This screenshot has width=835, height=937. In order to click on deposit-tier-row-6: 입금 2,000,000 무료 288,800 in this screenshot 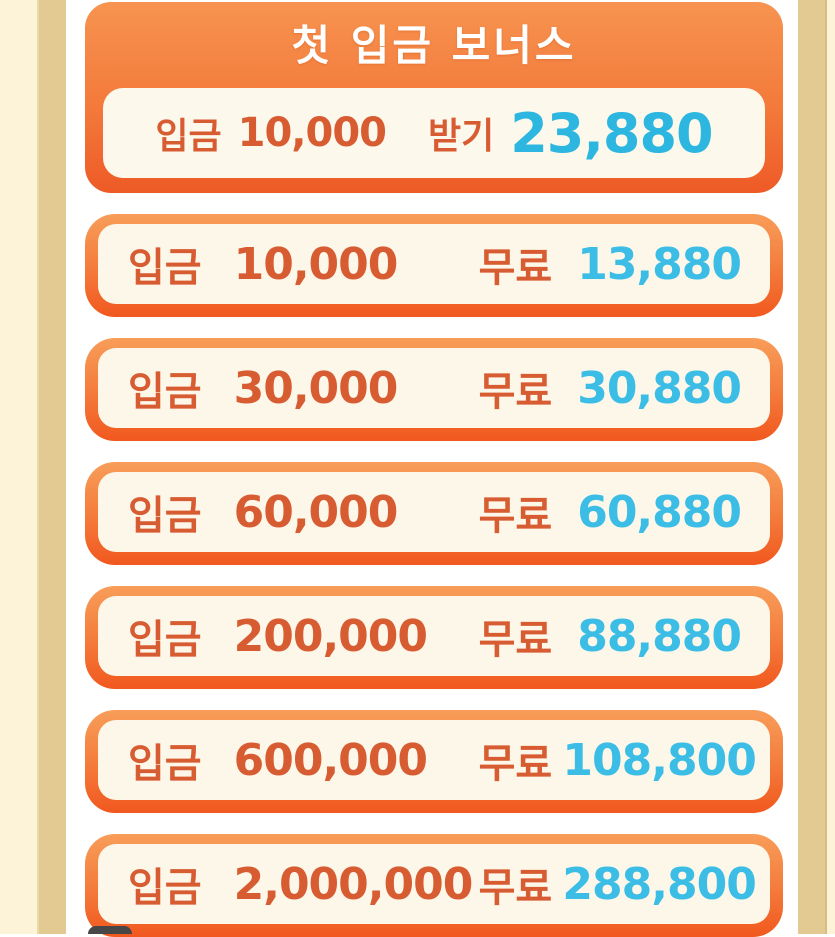, I will do `click(434, 885)`.